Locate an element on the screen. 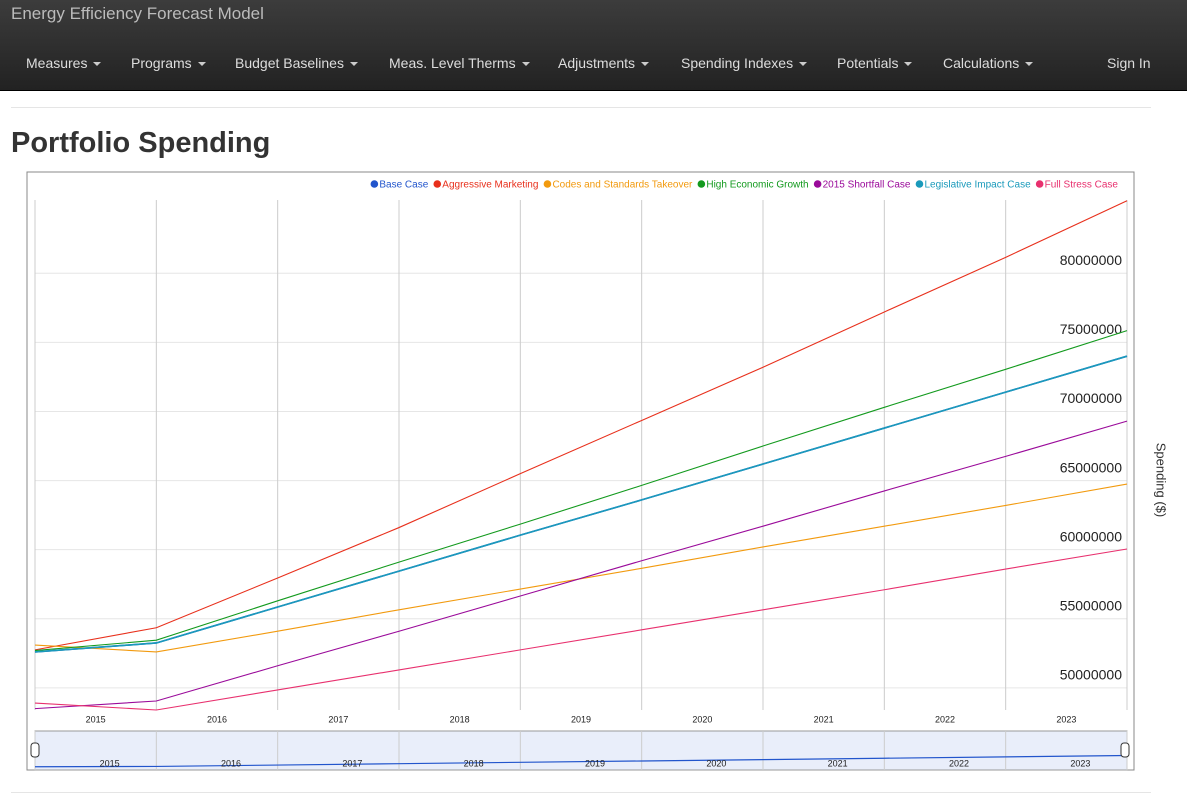 This screenshot has width=1187, height=794. legend-label: Aggressive Marketing is located at coordinates (490, 185).